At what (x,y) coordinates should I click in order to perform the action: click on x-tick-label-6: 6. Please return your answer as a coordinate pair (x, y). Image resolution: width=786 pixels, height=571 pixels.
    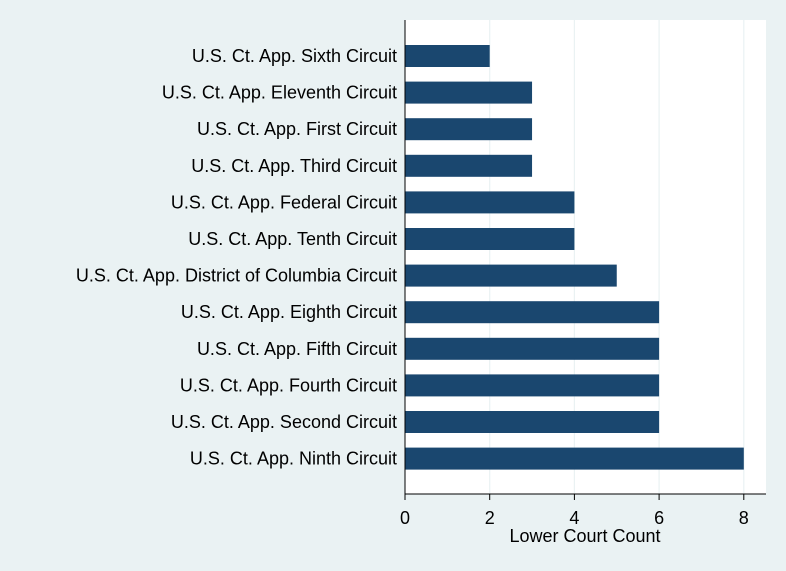
    Looking at the image, I should click on (659, 518).